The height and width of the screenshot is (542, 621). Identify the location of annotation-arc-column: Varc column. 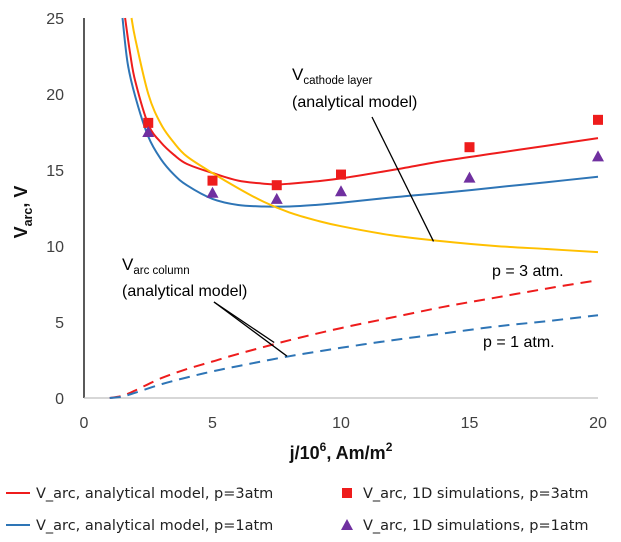
(156, 266).